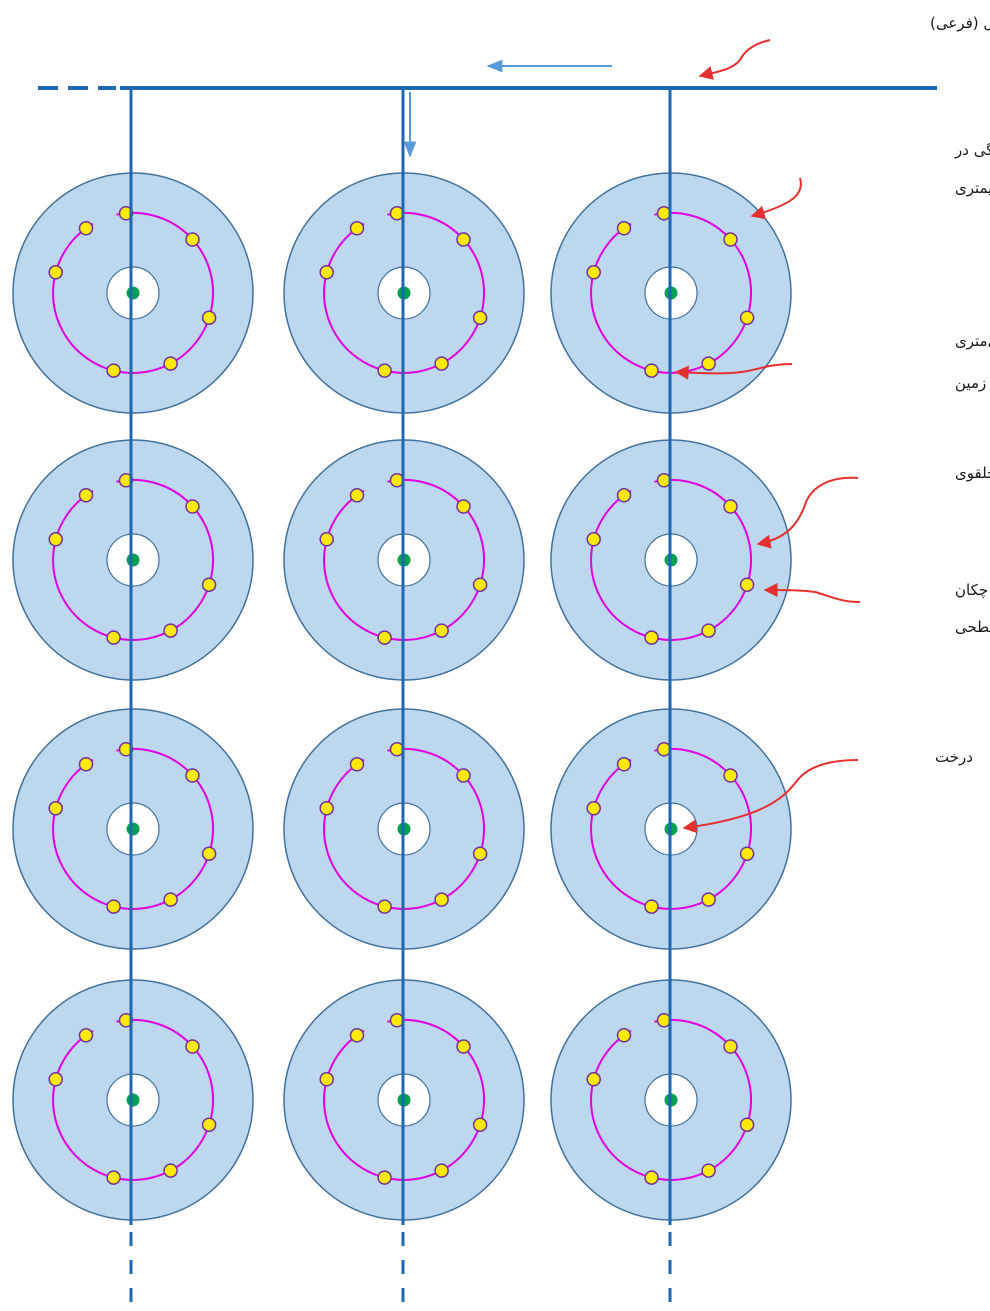 The height and width of the screenshot is (1311, 990). Describe the element at coordinates (972, 383) in the screenshot. I see `label-surface-pipe-line2: بر روی سطح زمین` at that location.